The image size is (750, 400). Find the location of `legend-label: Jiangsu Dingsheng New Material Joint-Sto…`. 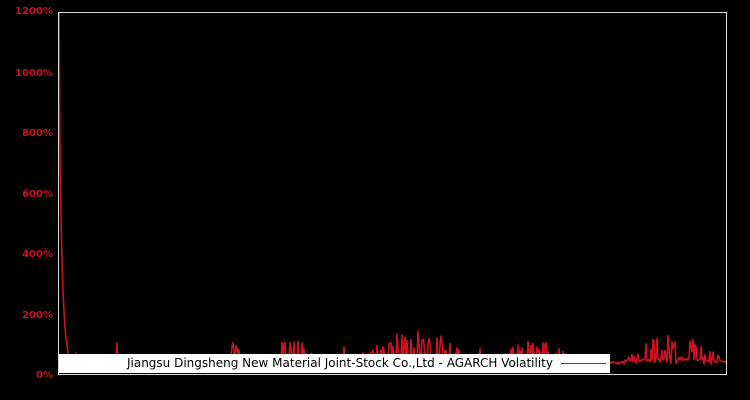

legend-label: Jiangsu Dingsheng New Material Joint-Sto… is located at coordinates (339, 363).